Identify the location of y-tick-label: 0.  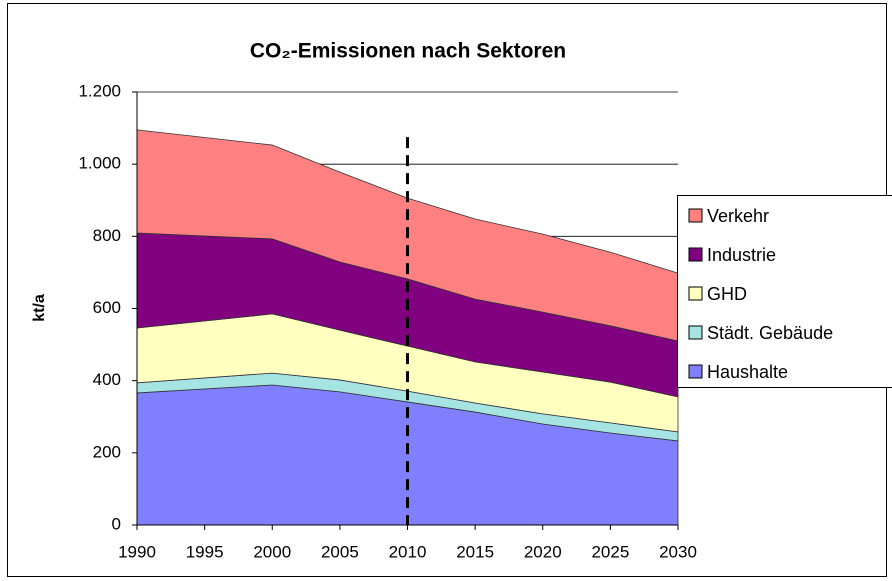
(116, 523).